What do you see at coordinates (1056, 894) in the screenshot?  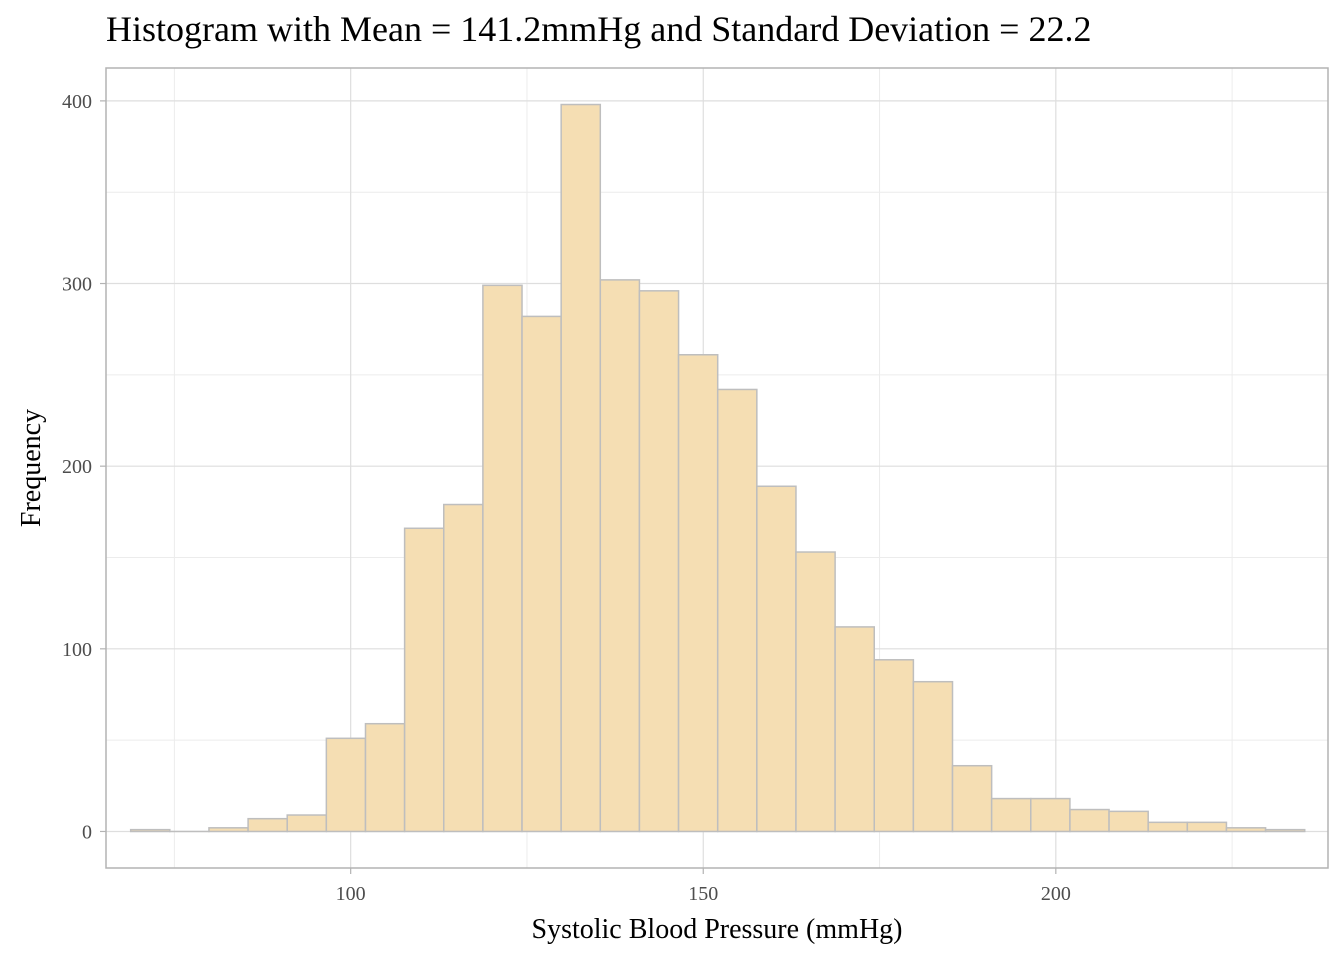 I see `x-tick-label: 200` at bounding box center [1056, 894].